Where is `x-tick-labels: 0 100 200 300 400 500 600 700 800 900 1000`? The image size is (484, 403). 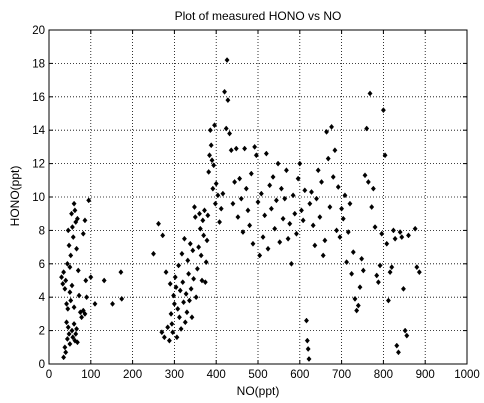
x-tick-labels: 0 100 200 300 400 500 600 700 800 900 1000 is located at coordinates (263, 375).